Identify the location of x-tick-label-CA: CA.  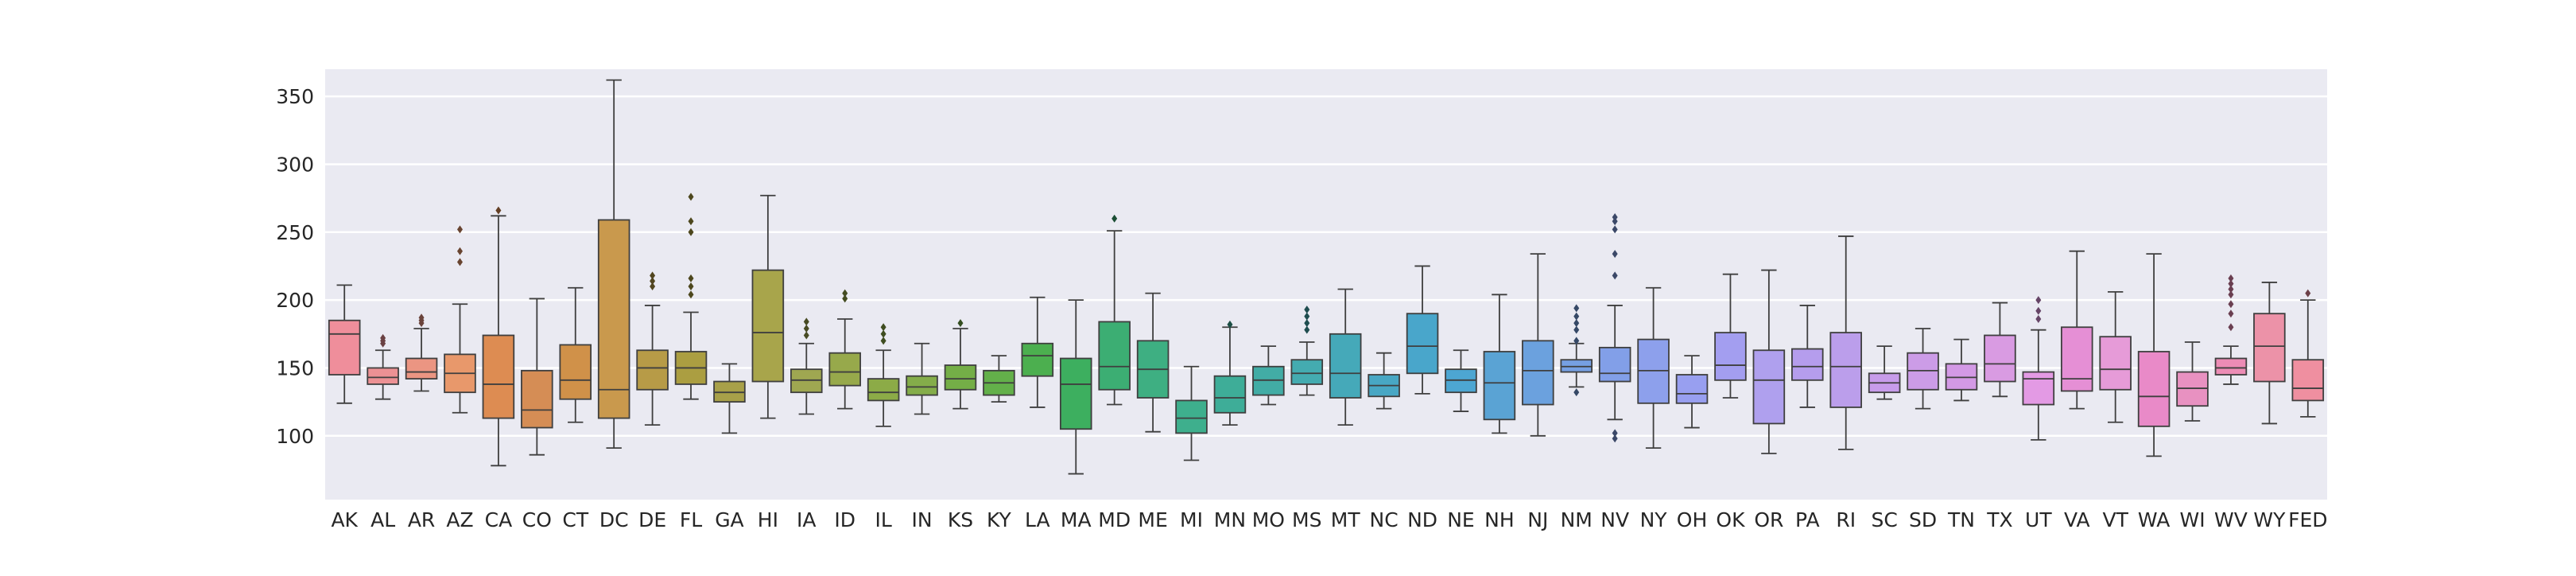
(499, 519).